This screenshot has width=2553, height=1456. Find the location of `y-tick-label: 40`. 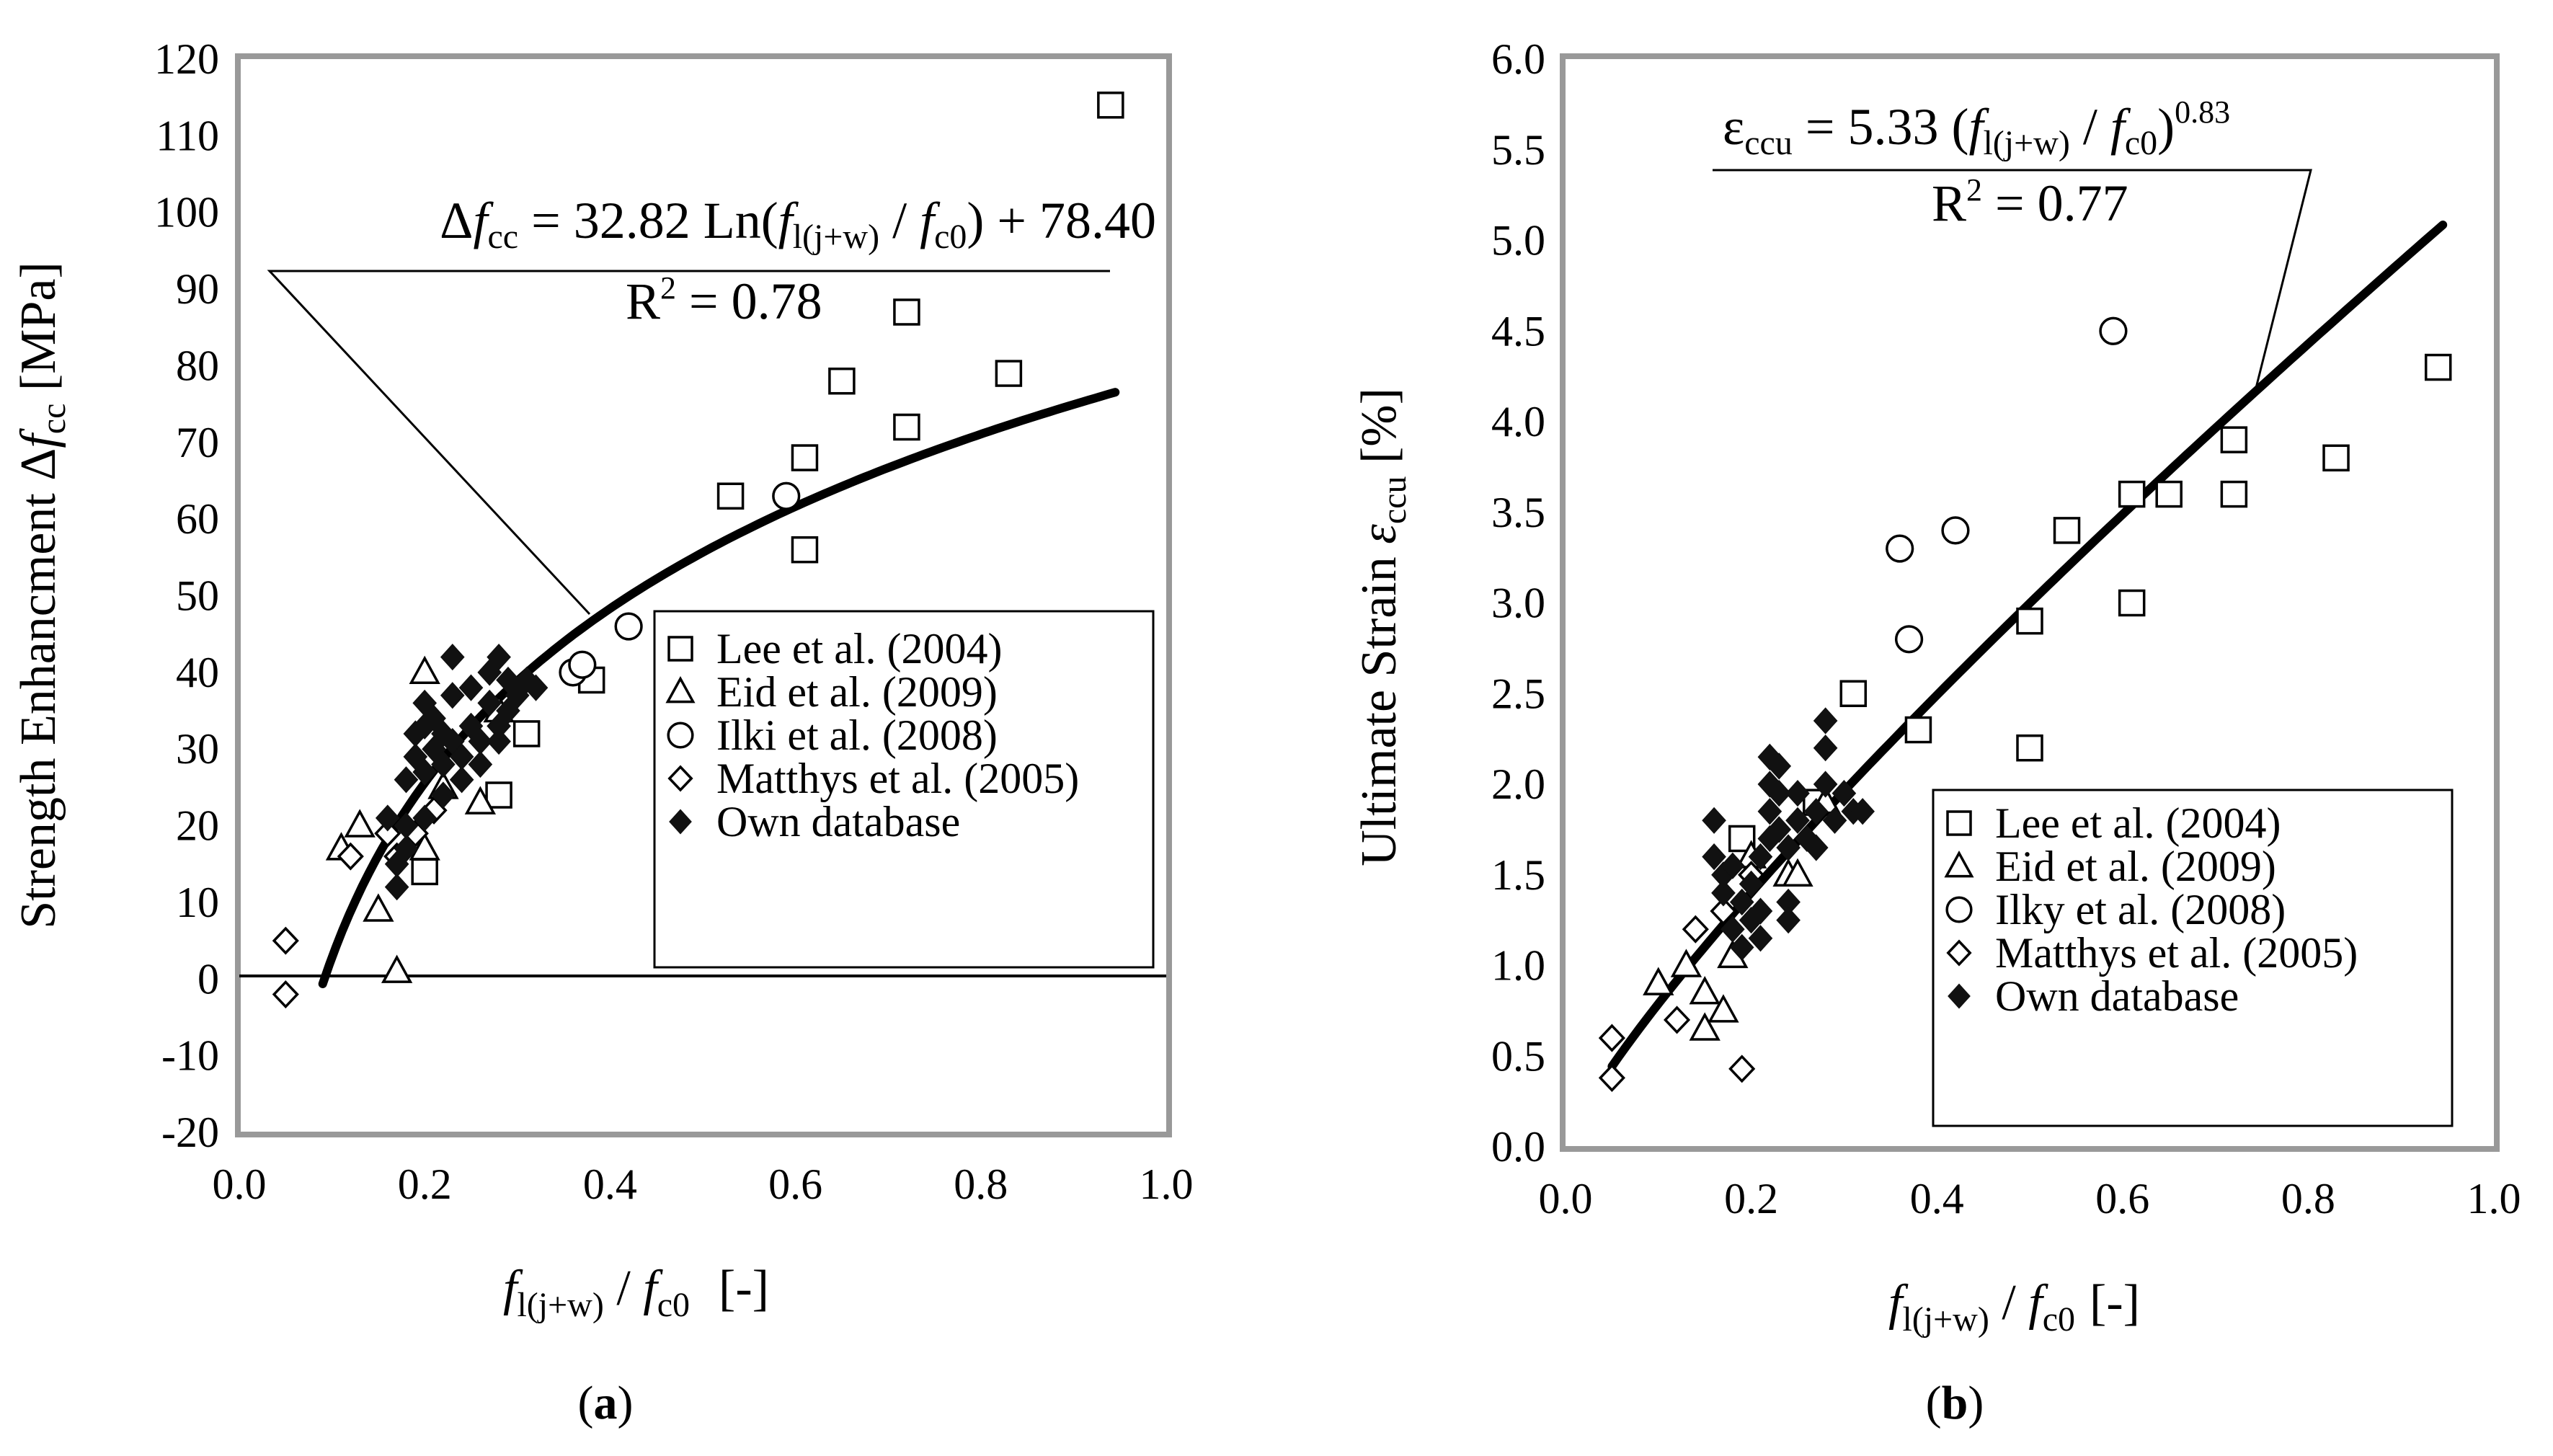

y-tick-label: 40 is located at coordinates (197, 672).